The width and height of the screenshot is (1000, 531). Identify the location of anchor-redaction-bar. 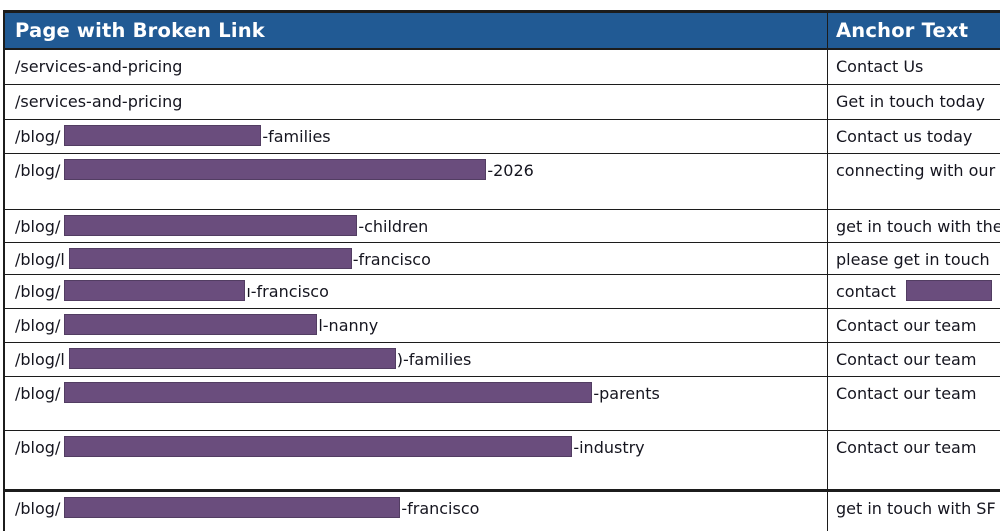
(948, 290).